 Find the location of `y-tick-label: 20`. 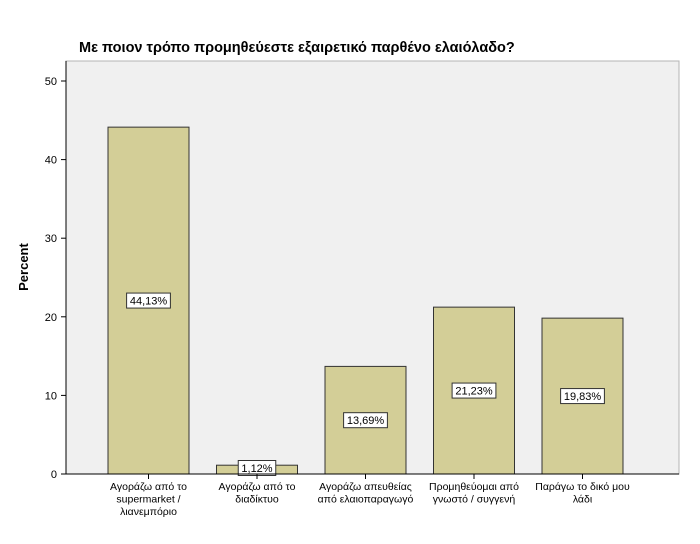

y-tick-label: 20 is located at coordinates (51, 318).